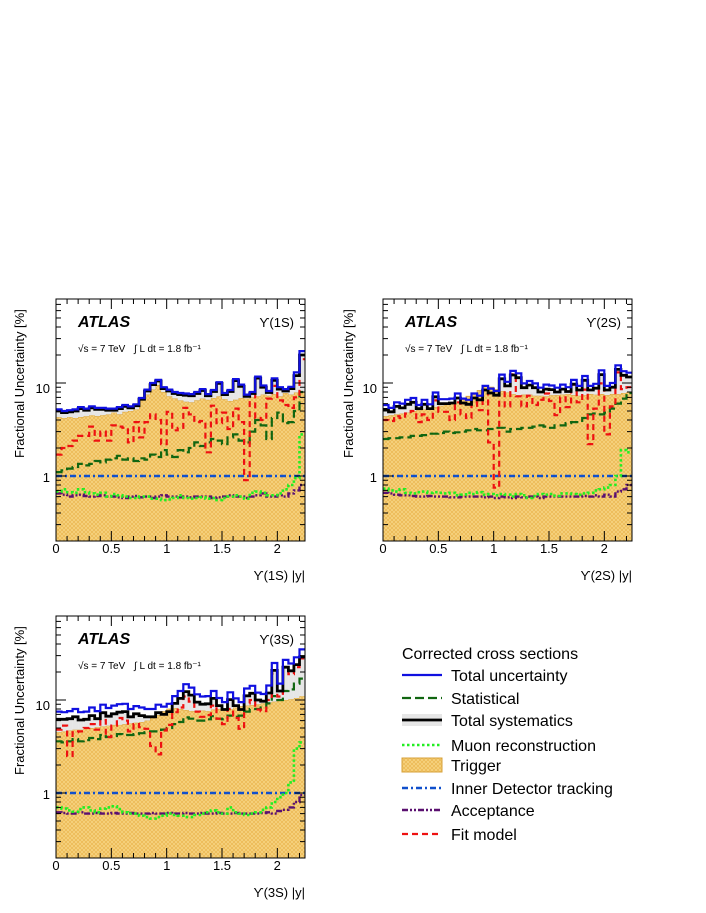 This screenshot has height=913, width=706. Describe the element at coordinates (532, 789) in the screenshot. I see `legend-label-id-tracking: Inner Detector tracking` at that location.